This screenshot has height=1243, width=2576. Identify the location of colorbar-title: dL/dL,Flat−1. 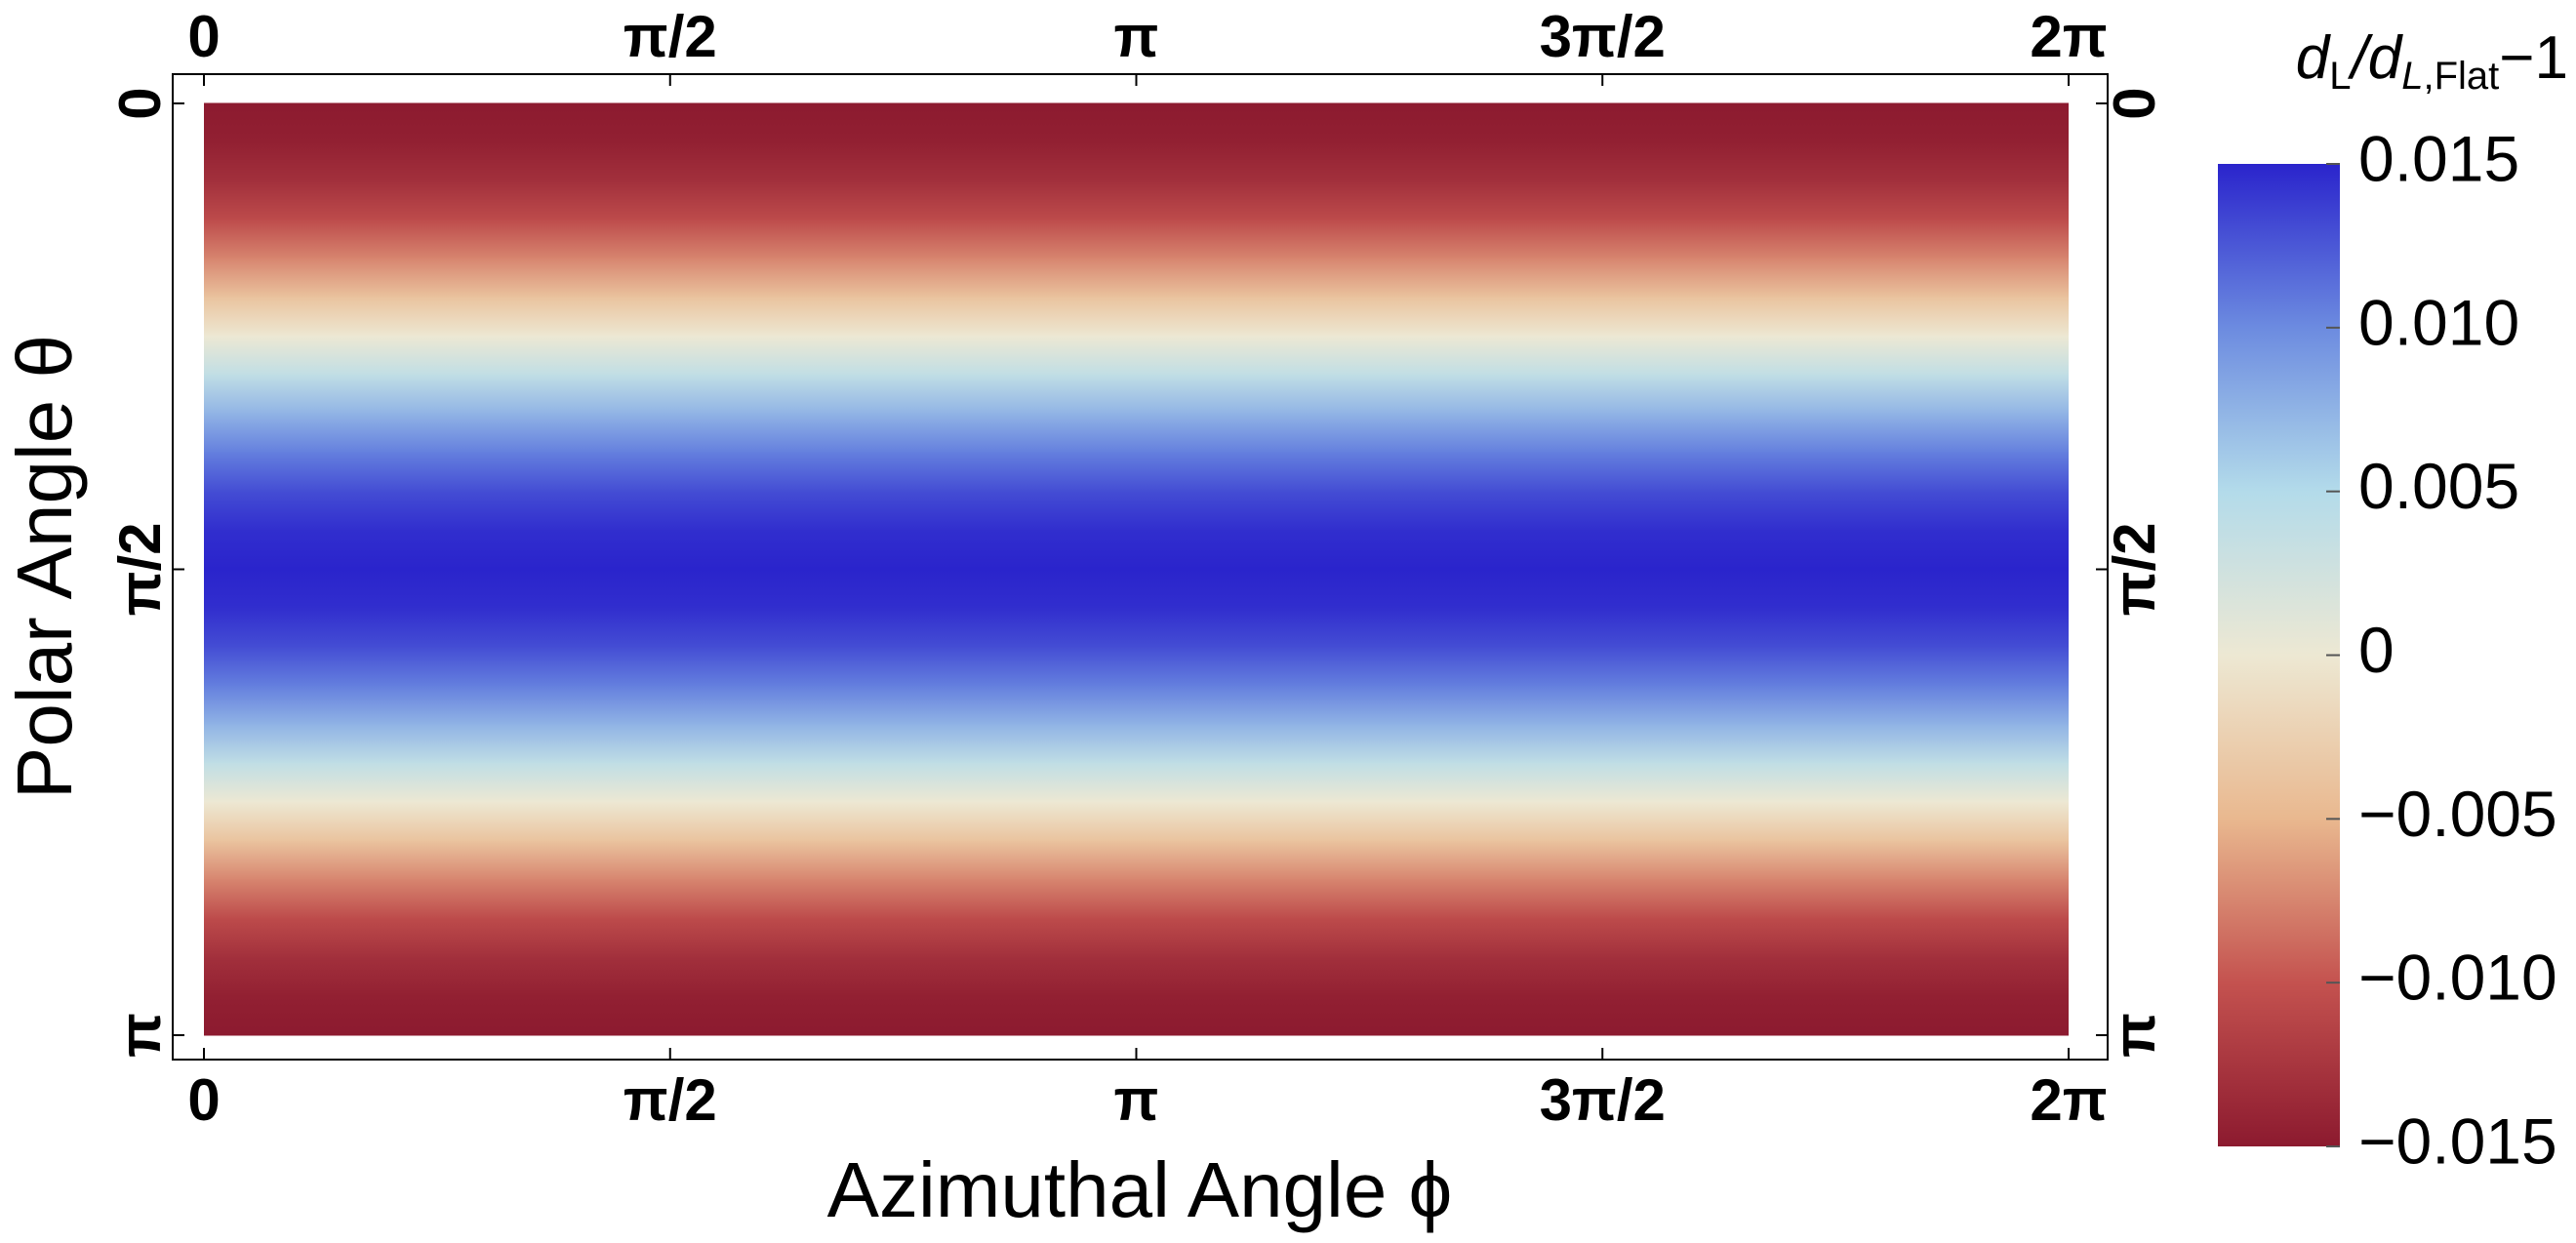
(2432, 60).